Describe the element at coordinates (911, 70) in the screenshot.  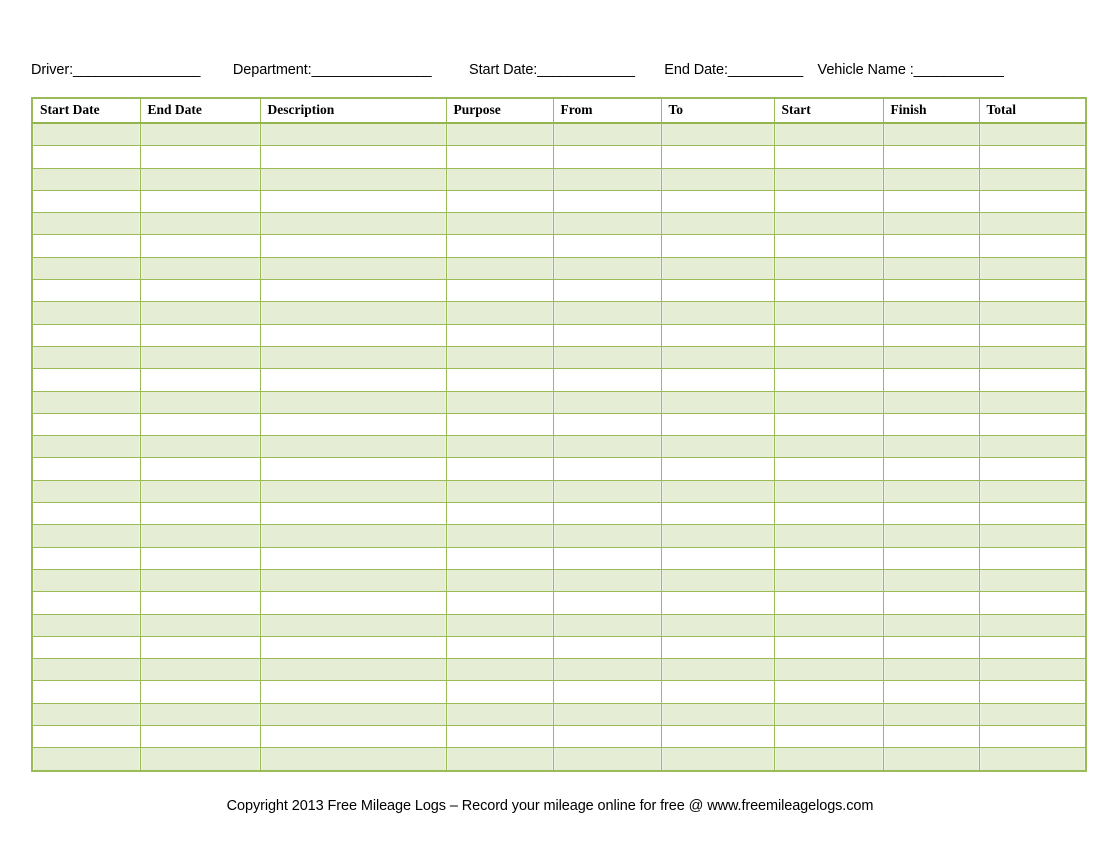
I see `vehicle-name-field: Vehicle Name :____________` at that location.